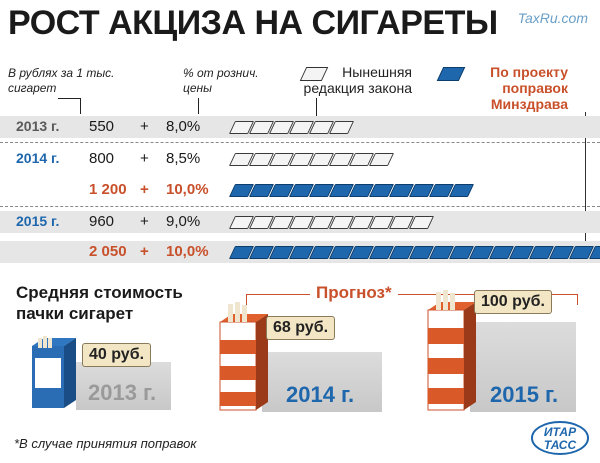  Describe the element at coordinates (183, 158) in the screenshot. I see `row-pct: 8,5%` at that location.